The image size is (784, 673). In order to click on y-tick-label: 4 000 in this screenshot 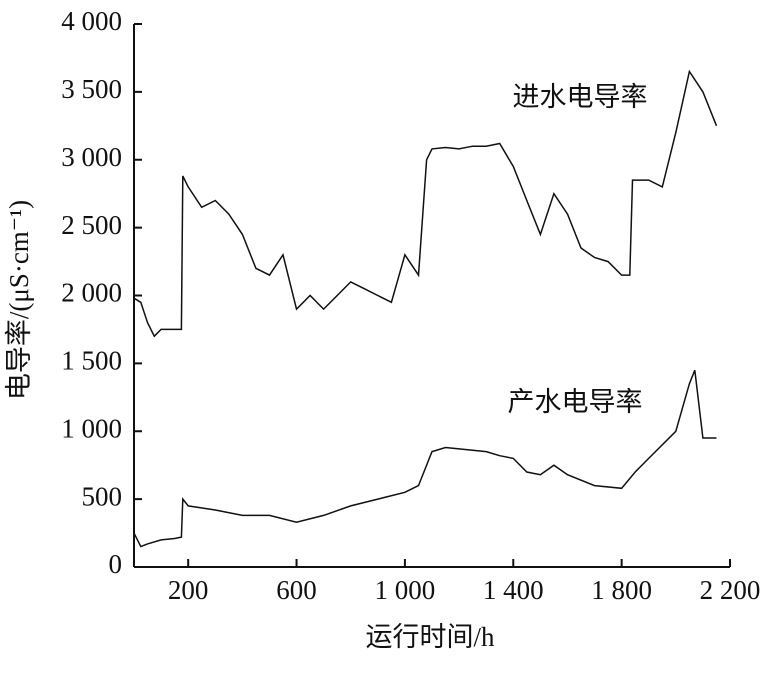, I will do `click(91, 21)`.